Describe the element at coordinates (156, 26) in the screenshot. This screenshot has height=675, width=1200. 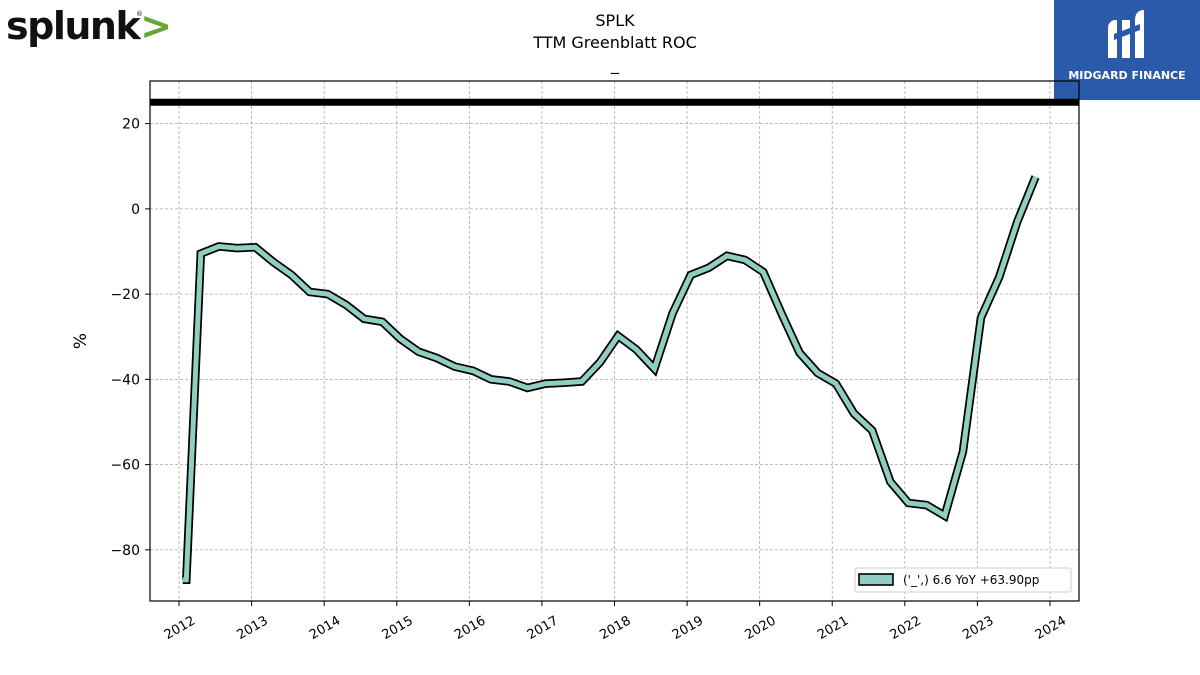
I see `chevron-right-icon: >` at that location.